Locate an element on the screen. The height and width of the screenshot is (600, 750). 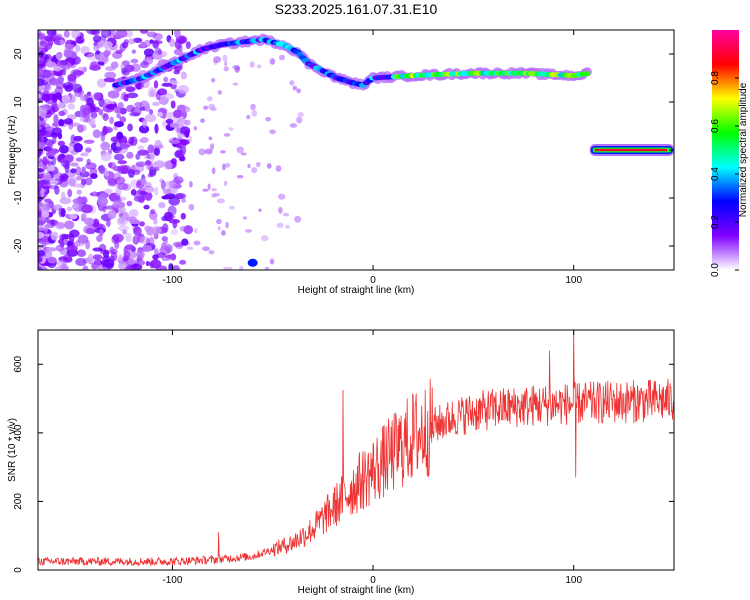
colorbar-tick-label: 0.8 is located at coordinates (715, 78).